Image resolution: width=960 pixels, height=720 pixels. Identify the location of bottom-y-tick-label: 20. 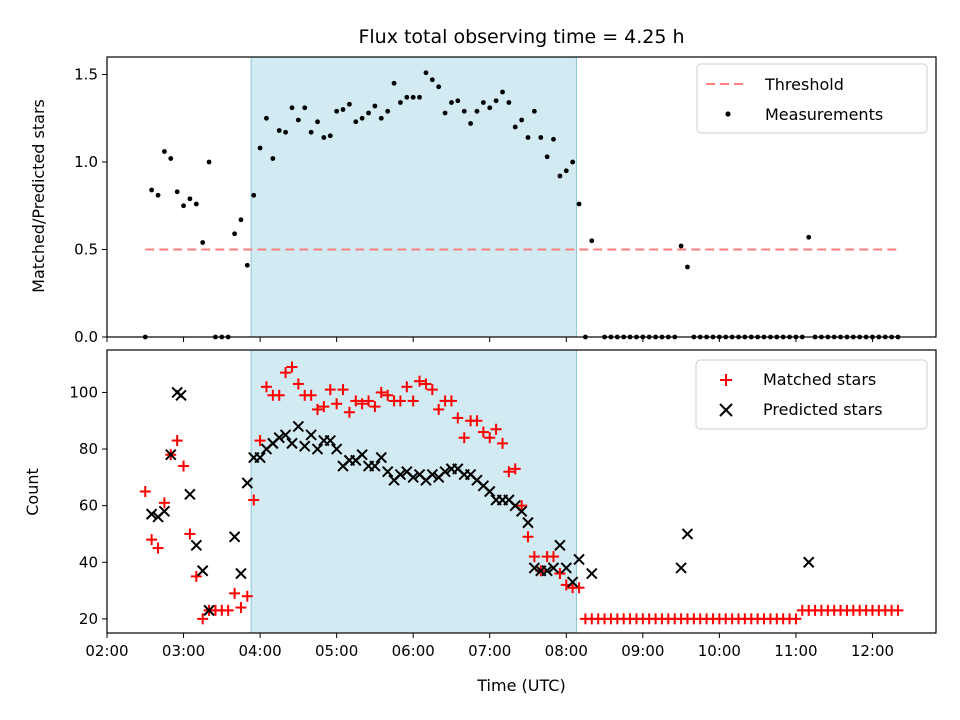
(88, 619).